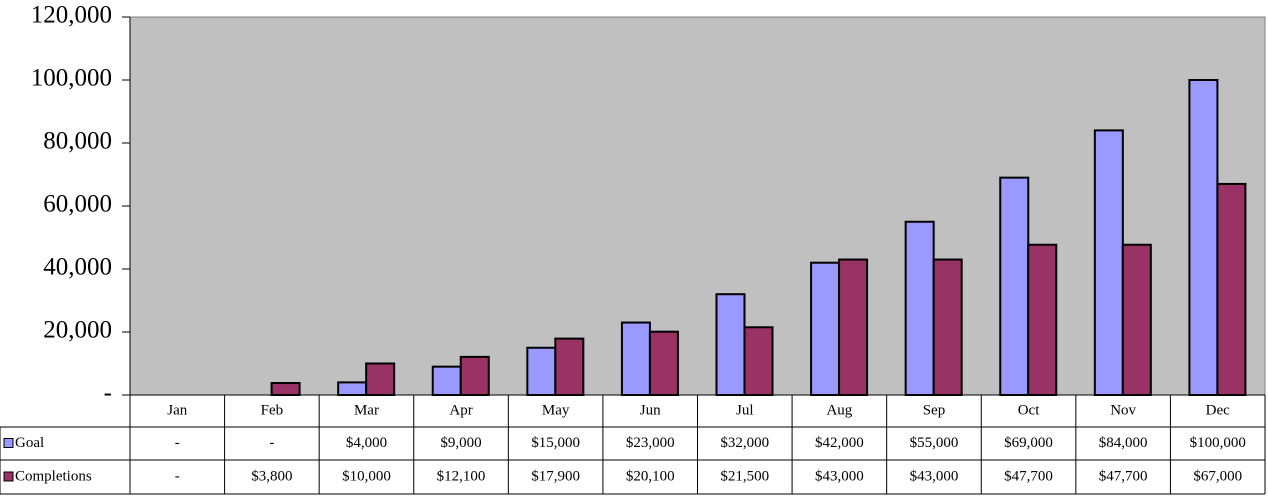 This screenshot has width=1268, height=496. Describe the element at coordinates (366, 476) in the screenshot. I see `table-value: $10,000` at that location.